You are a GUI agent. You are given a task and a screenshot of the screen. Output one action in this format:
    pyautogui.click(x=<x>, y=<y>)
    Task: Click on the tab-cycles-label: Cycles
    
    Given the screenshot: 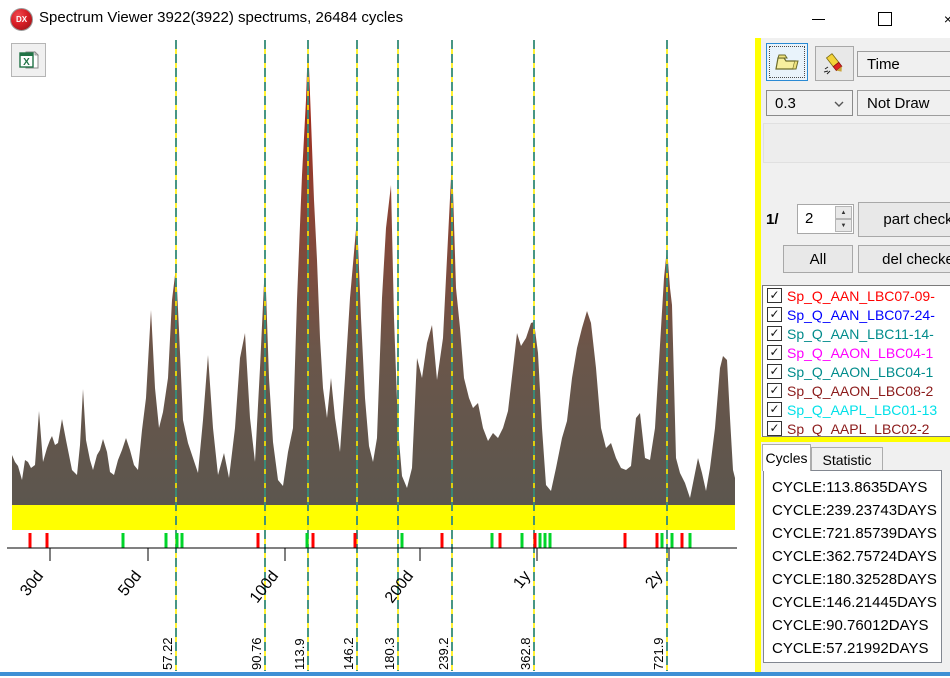 What is the action you would take?
    pyautogui.click(x=786, y=458)
    